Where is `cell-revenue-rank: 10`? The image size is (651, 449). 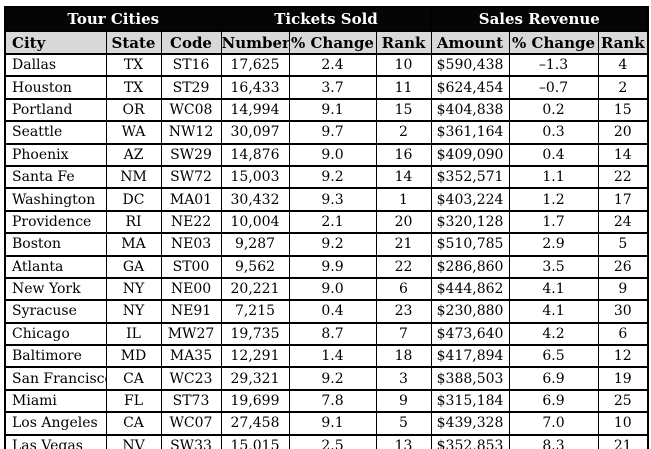
cell-revenue-rank: 10 is located at coordinates (623, 423).